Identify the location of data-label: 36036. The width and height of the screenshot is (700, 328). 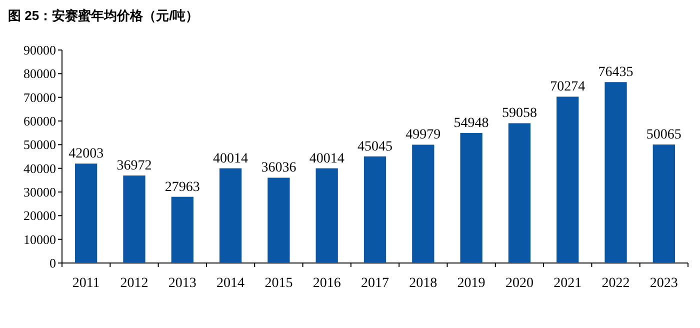
(278, 168).